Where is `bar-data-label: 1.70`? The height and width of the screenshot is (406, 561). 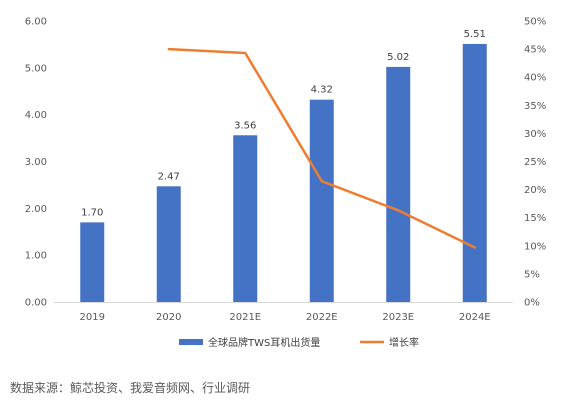 bar-data-label: 1.70 is located at coordinates (92, 212).